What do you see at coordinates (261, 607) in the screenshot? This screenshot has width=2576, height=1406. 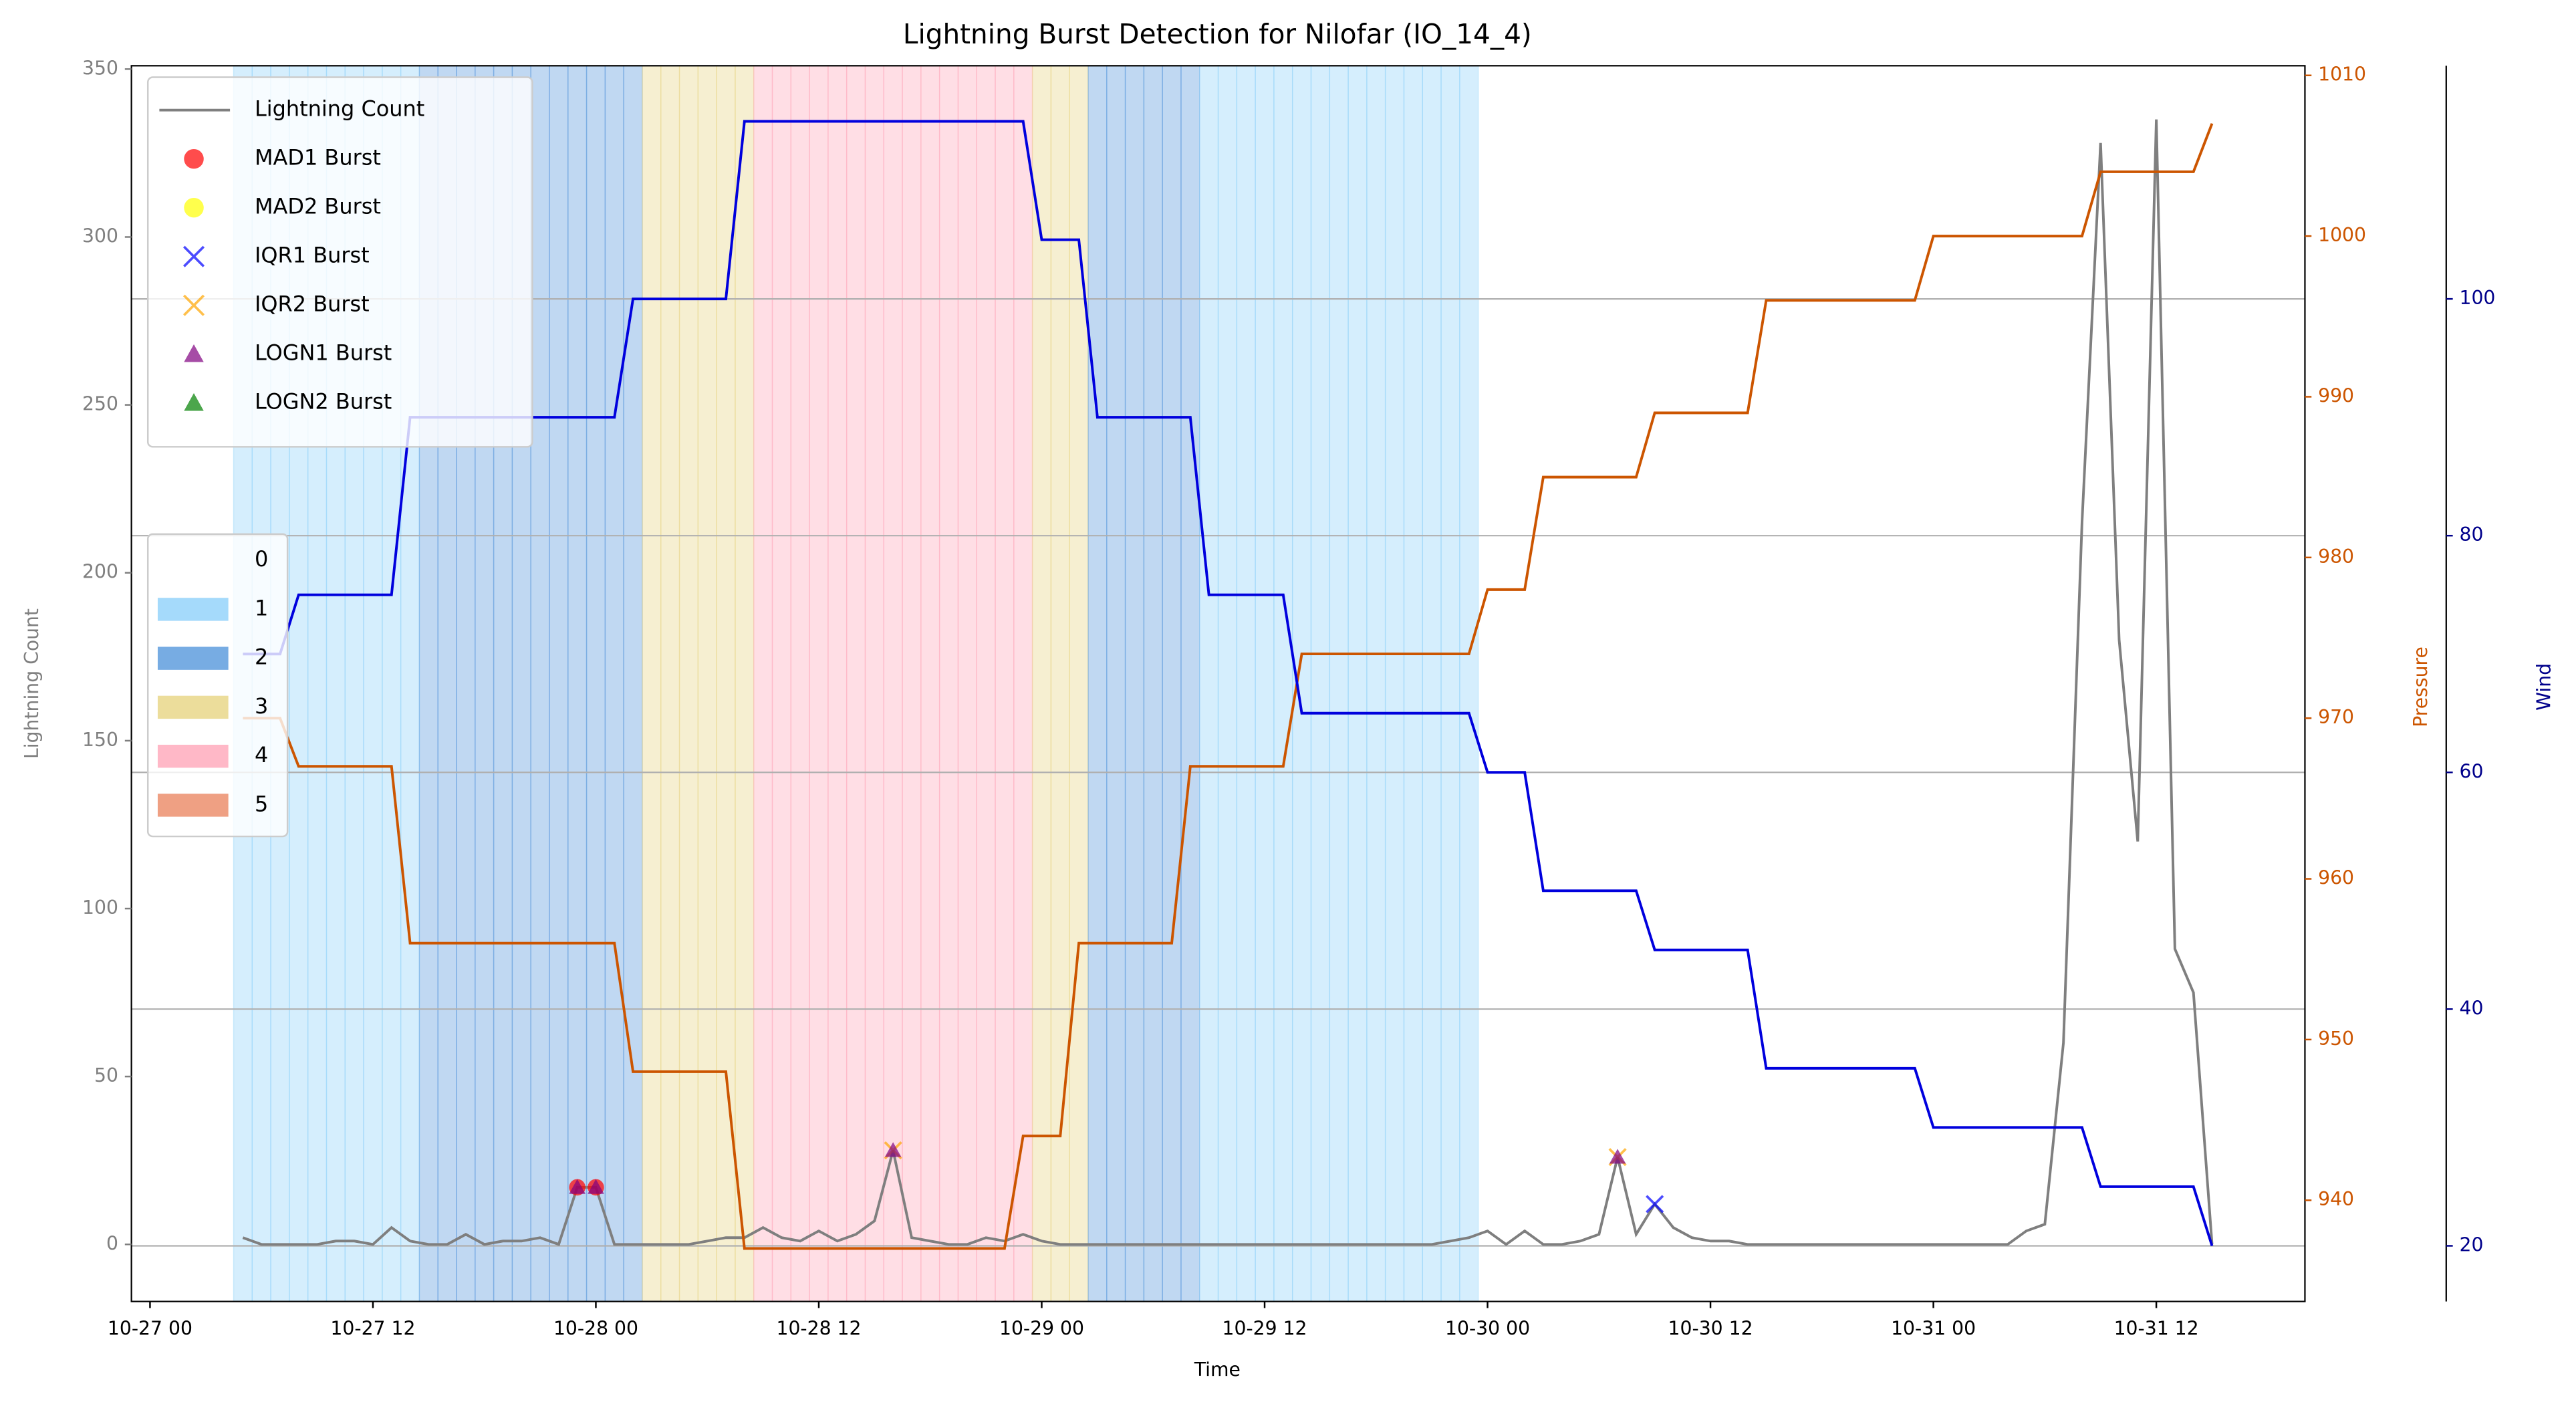 I see `legend-label: 1` at bounding box center [261, 607].